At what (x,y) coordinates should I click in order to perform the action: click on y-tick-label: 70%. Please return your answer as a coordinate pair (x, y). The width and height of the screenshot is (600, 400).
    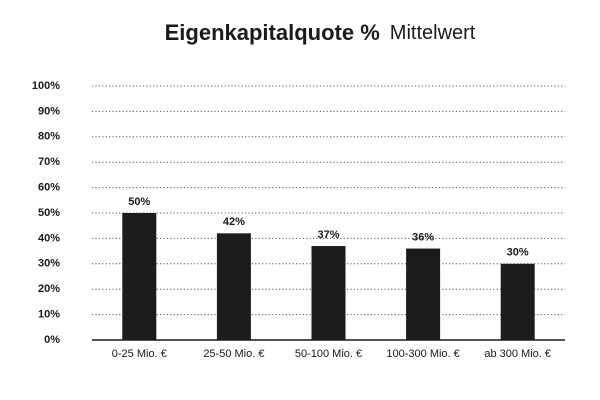
    Looking at the image, I should click on (49, 162).